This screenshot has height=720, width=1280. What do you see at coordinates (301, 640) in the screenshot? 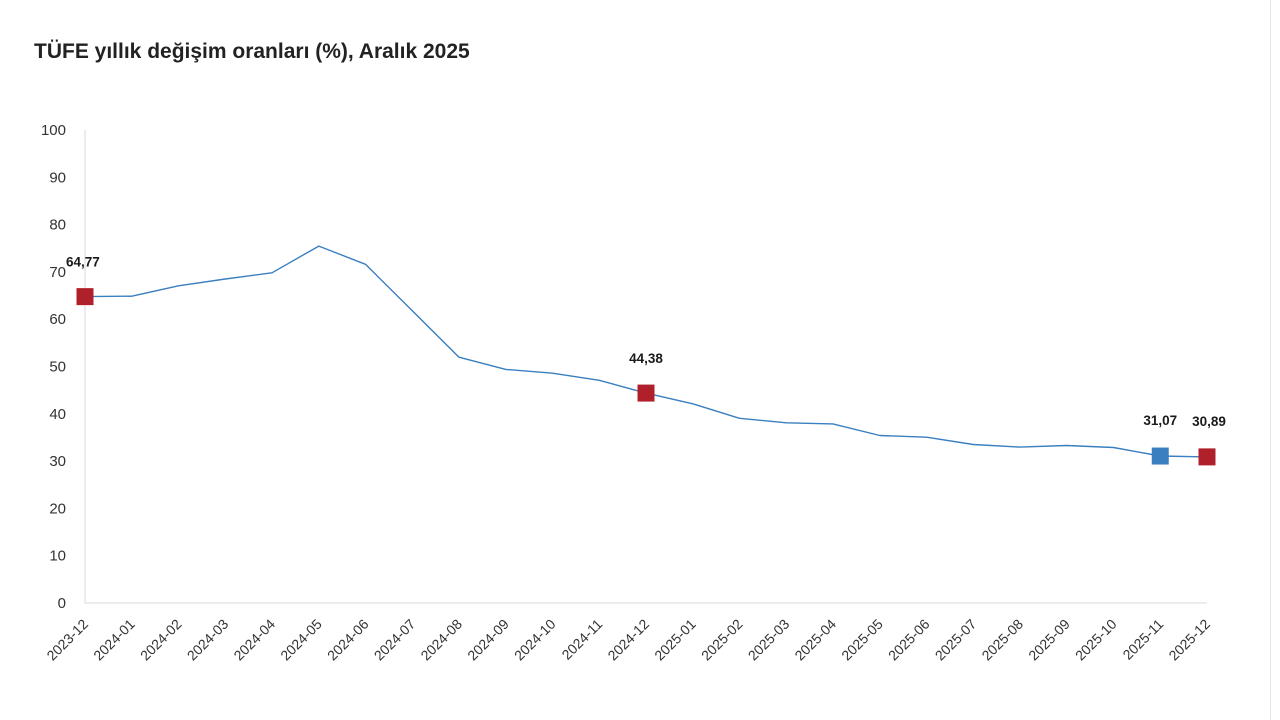
I see `x-tick-label: 2024-05` at bounding box center [301, 640].